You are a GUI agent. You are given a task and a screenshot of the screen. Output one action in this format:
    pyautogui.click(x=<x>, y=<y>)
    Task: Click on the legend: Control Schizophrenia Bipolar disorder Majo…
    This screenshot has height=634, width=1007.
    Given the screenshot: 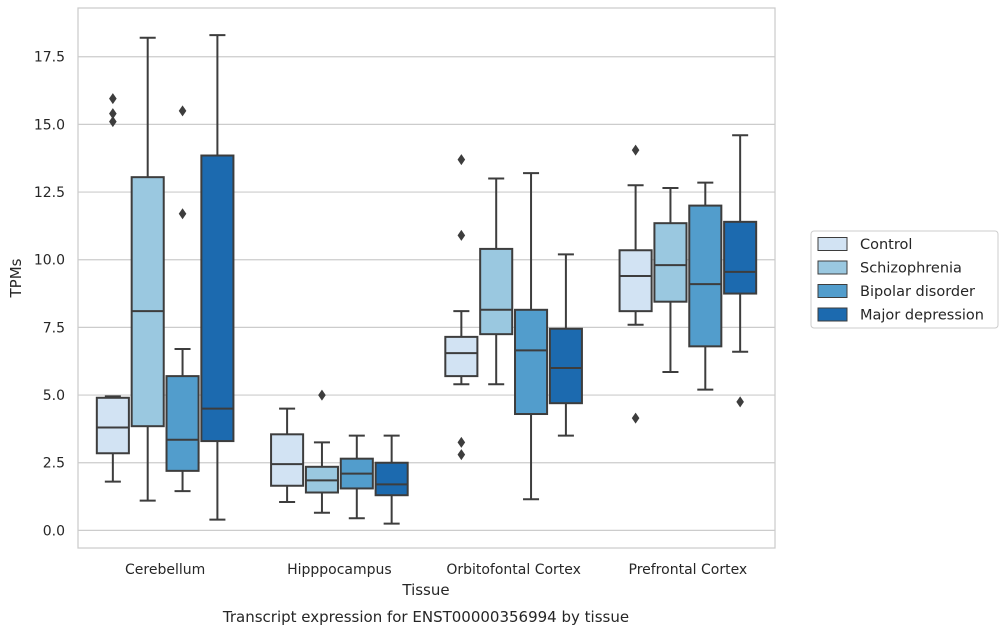 What is the action you would take?
    pyautogui.click(x=904, y=279)
    